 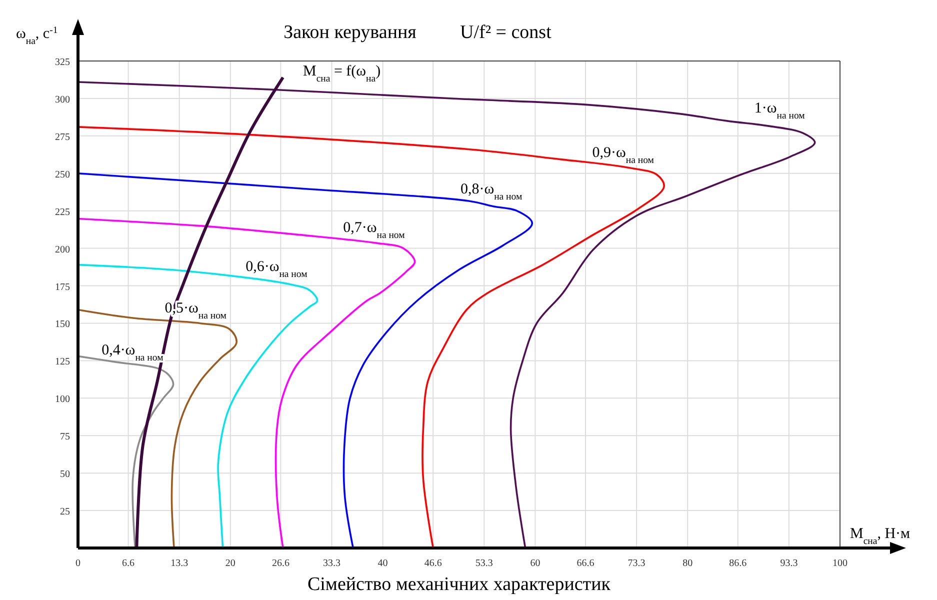 I want to click on y-tick-label: 75, so click(x=65, y=437).